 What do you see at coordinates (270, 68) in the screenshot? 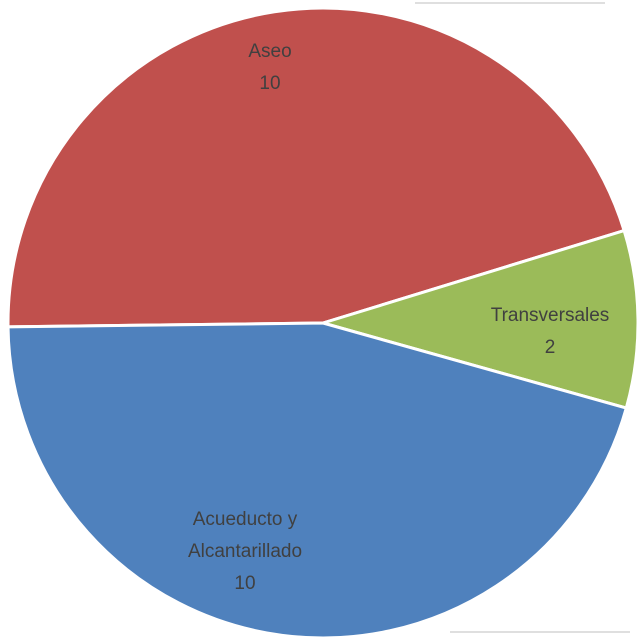
I see `data-label: Aseo 10` at bounding box center [270, 68].